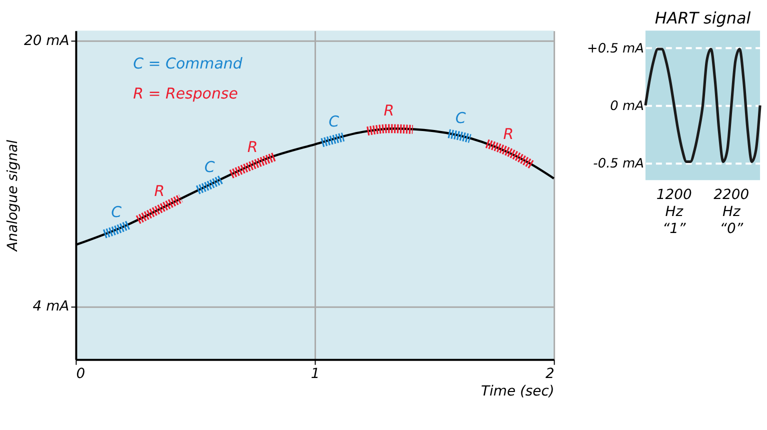  I want to click on text: C = Command, so click(188, 63).